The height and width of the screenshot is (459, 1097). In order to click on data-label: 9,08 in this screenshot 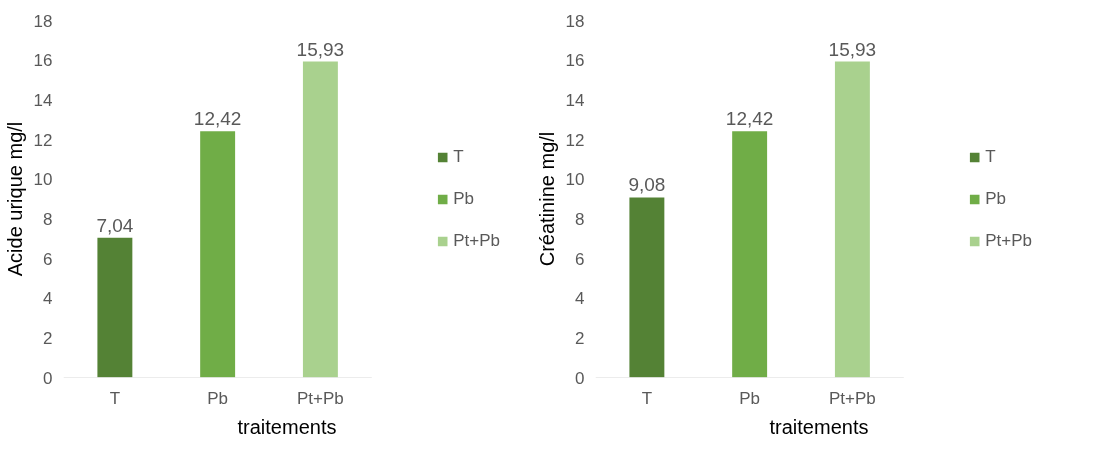, I will do `click(647, 185)`.